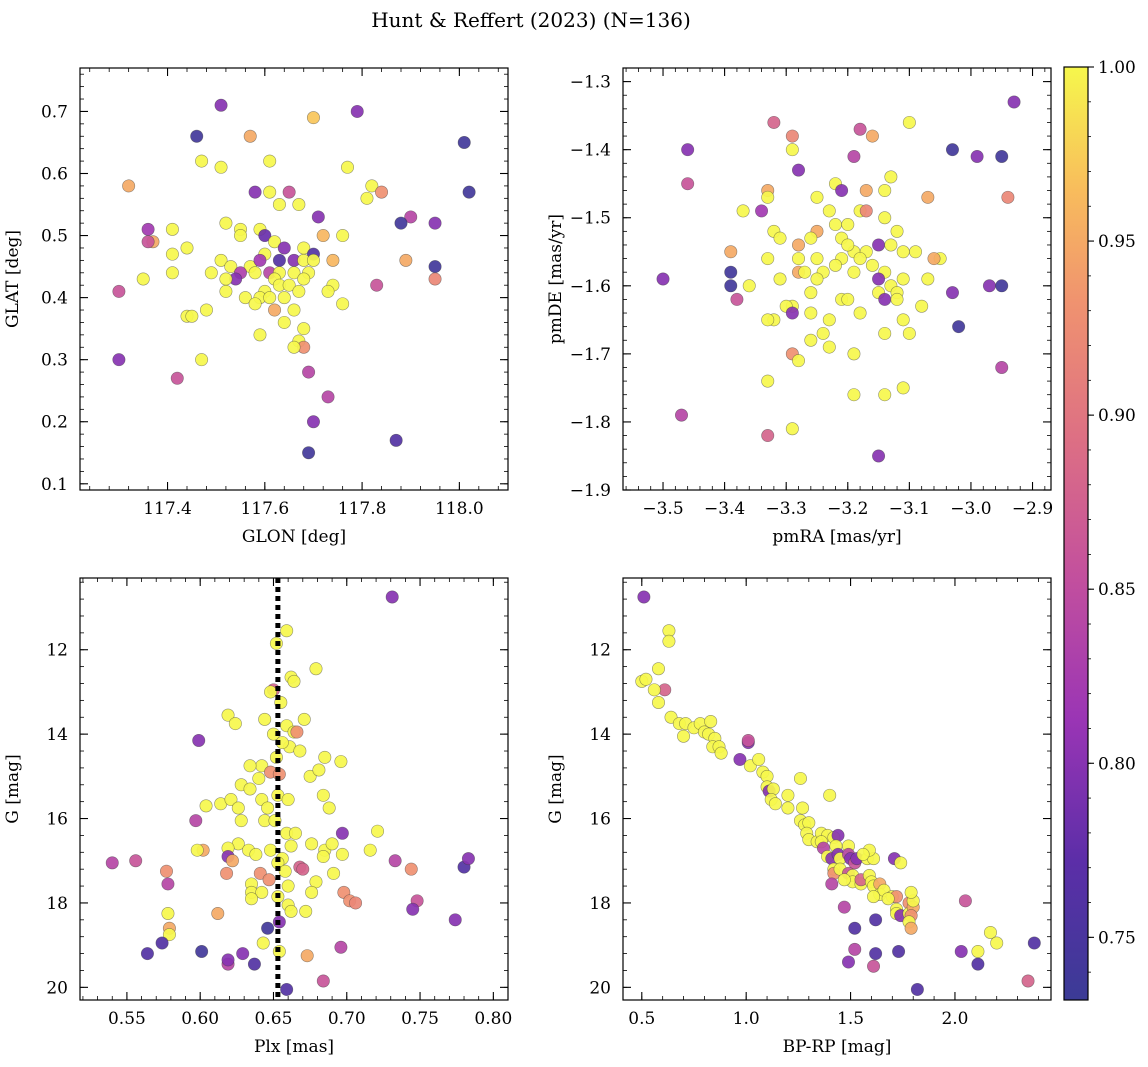  Describe the element at coordinates (57, 988) in the screenshot. I see `y-tick-label: 20` at that location.